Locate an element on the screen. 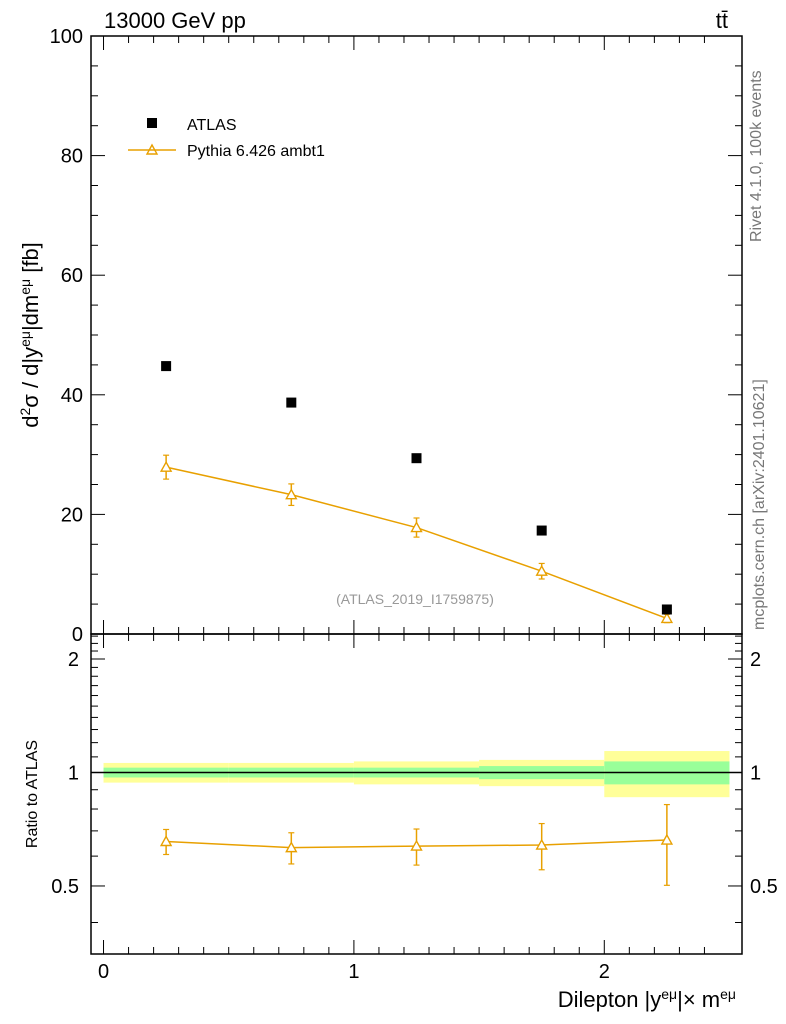 The image size is (786, 1024). ratio-ytick-label-right: 0.5 is located at coordinates (764, 887).